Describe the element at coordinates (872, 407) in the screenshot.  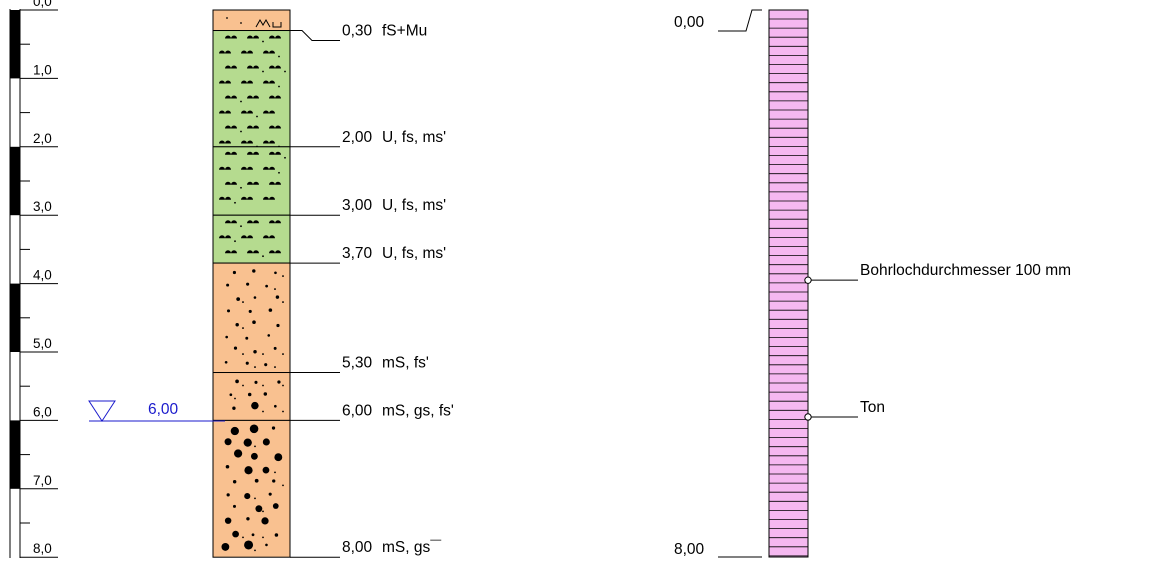
I see `well-annotation-label: Ton` at that location.